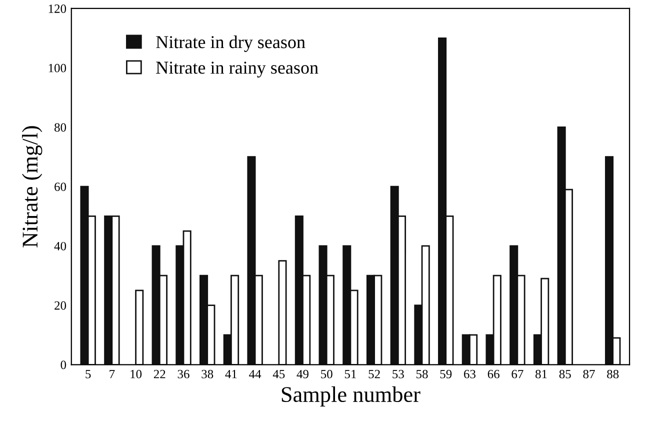  What do you see at coordinates (57, 68) in the screenshot?
I see `y-tick-label: 100` at bounding box center [57, 68].